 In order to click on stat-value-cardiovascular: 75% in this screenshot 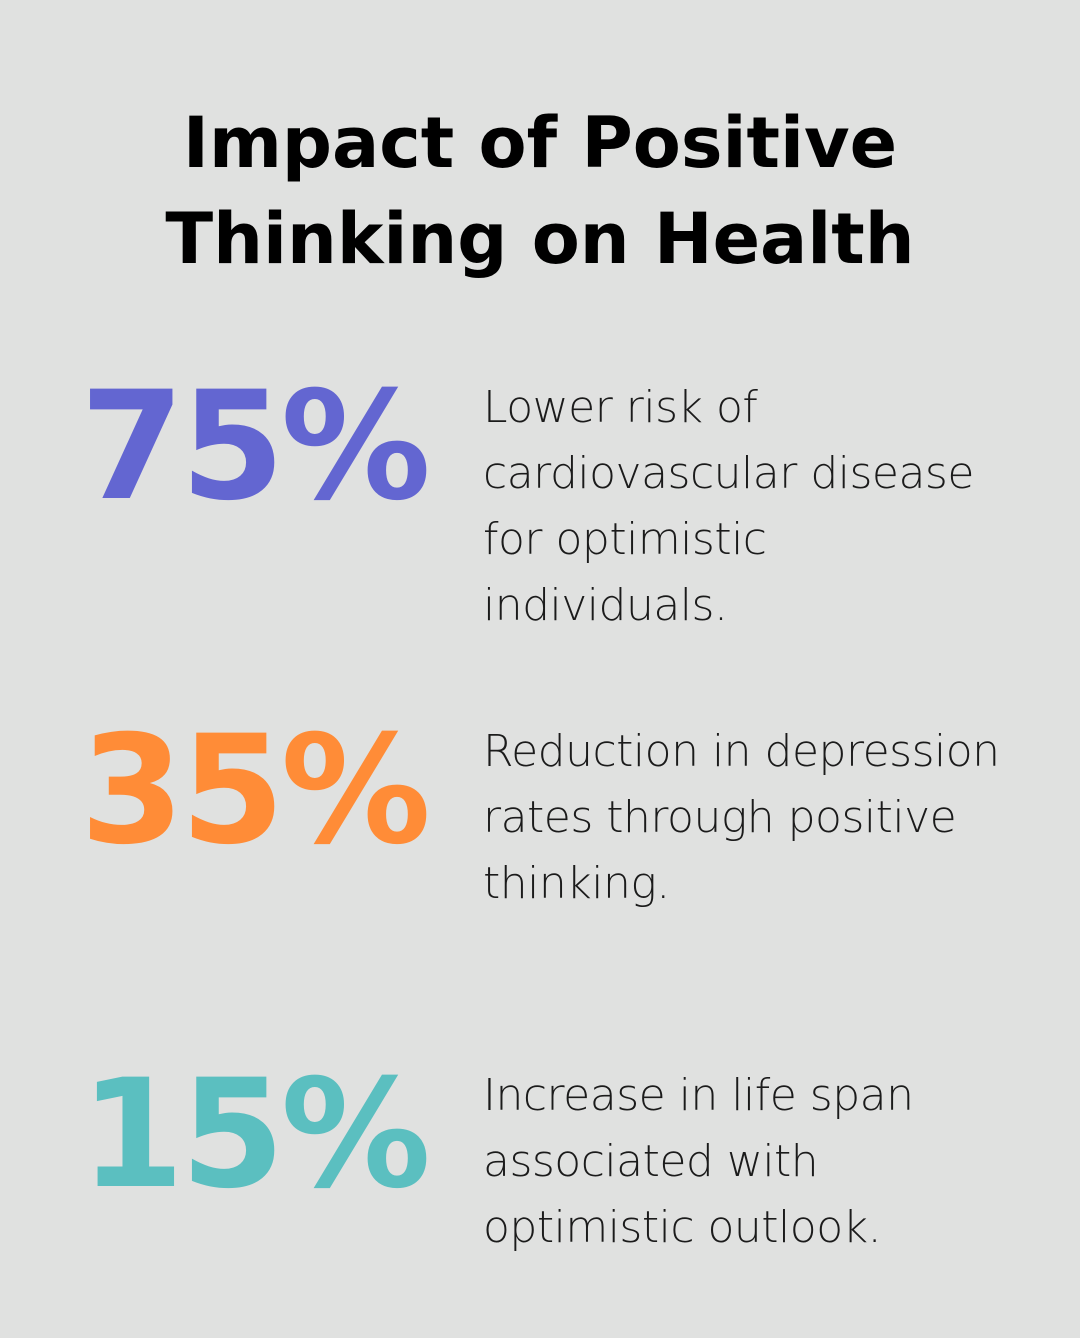, I will do `click(255, 447)`.